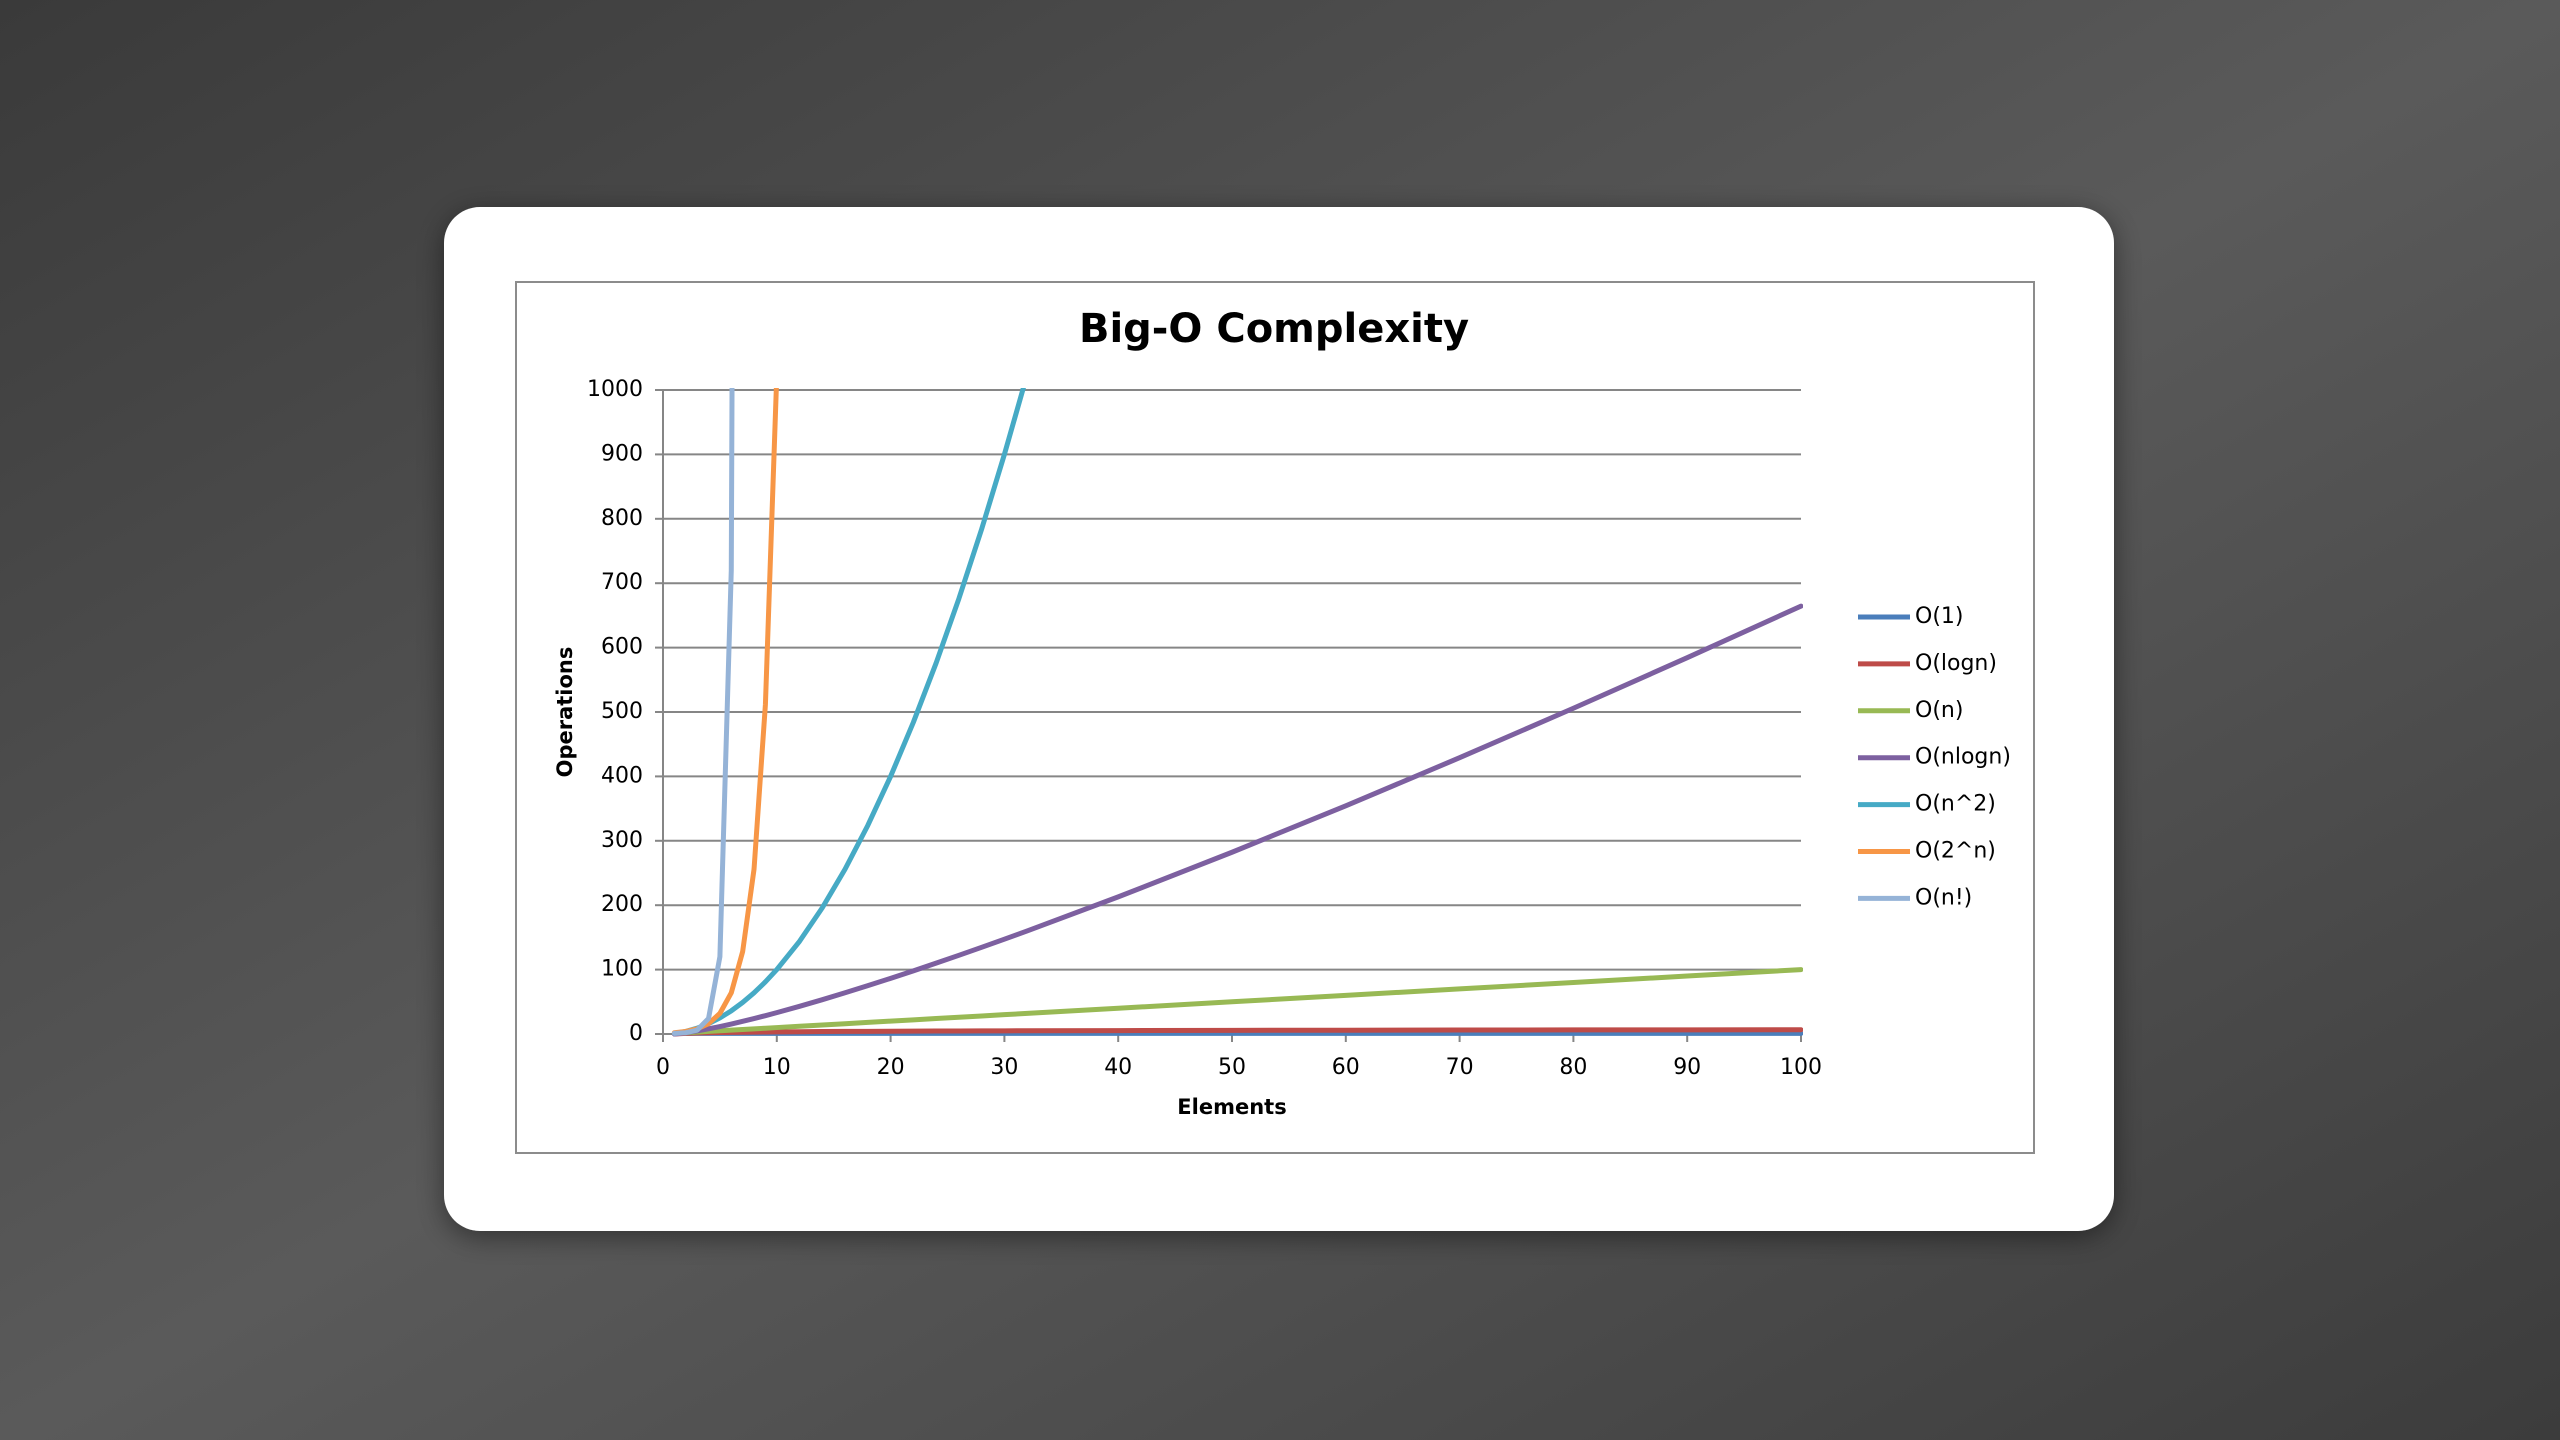 The width and height of the screenshot is (2560, 1440). What do you see at coordinates (777, 1067) in the screenshot?
I see `x-tick-label: 10` at bounding box center [777, 1067].